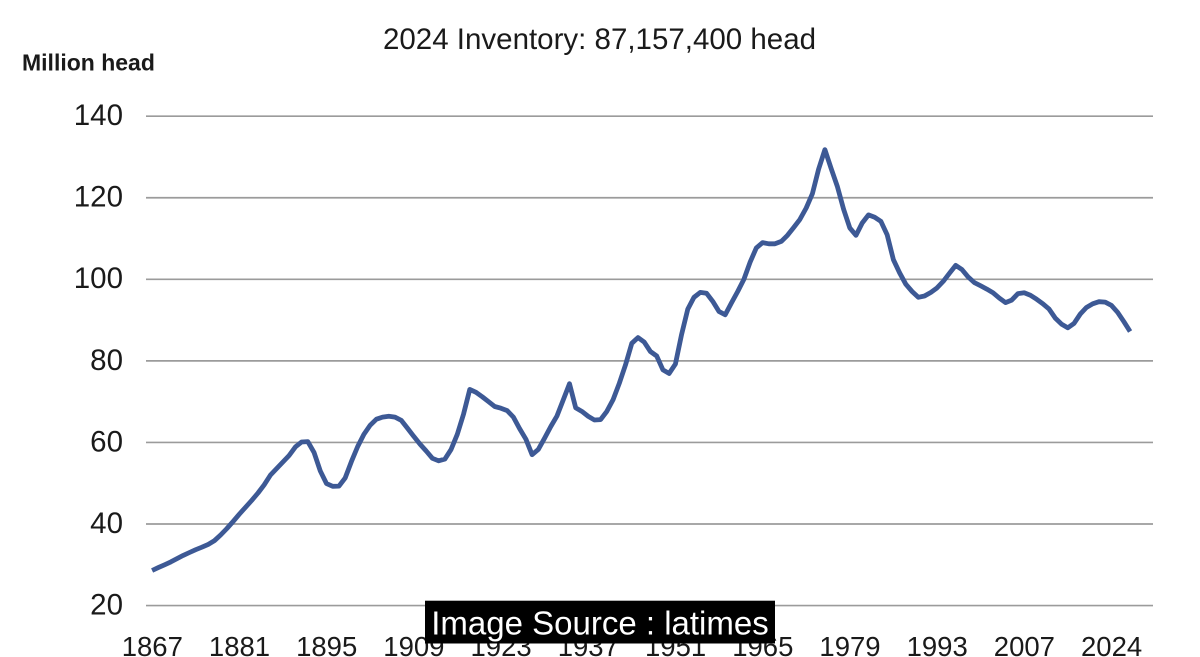 The height and width of the screenshot is (657, 1200). I want to click on svg-text: 1993, so click(937, 644).